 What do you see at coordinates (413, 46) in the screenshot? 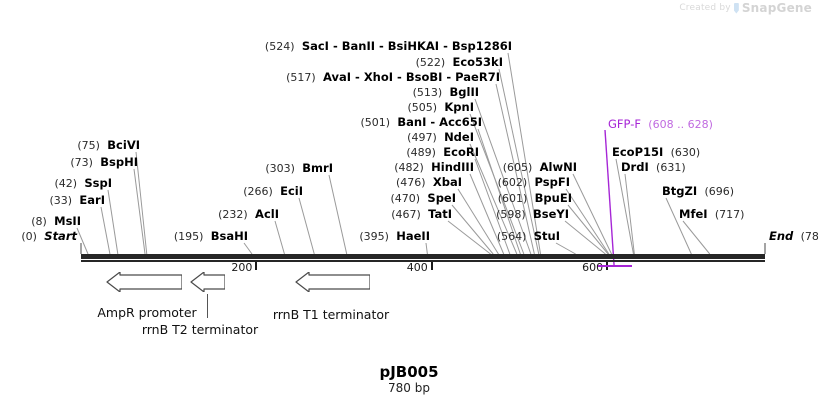
I see `enzyme-name: BsiHKAI` at bounding box center [413, 46].